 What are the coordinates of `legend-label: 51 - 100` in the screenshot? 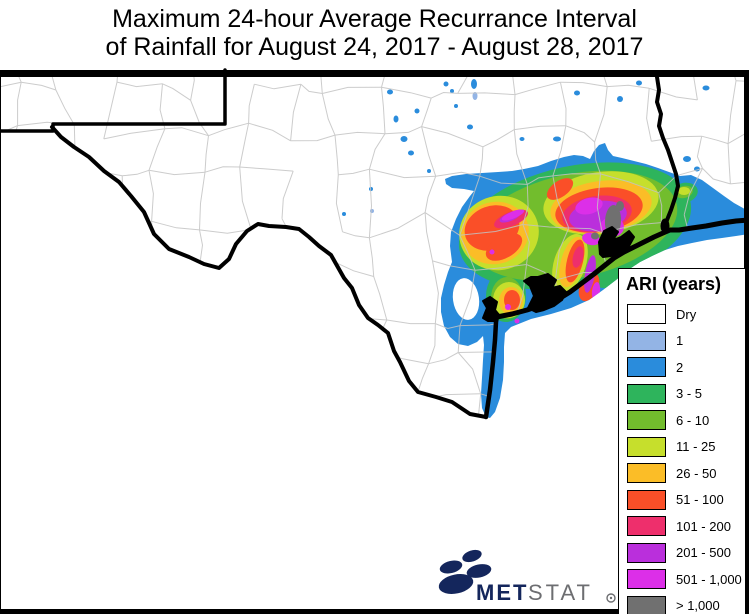 It's located at (700, 499).